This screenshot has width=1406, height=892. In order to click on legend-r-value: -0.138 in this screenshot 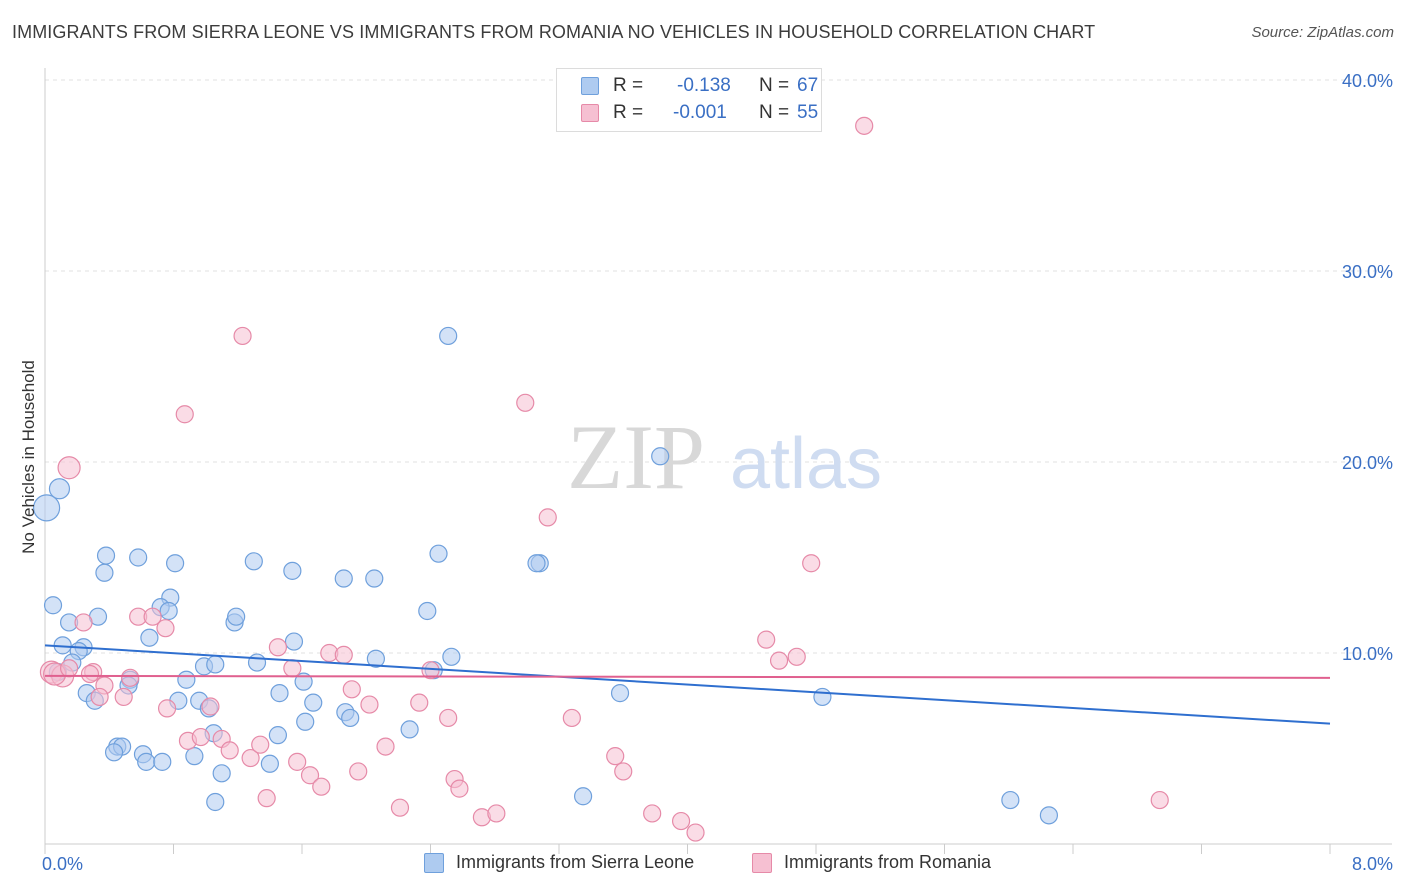, I will do `click(704, 85)`.